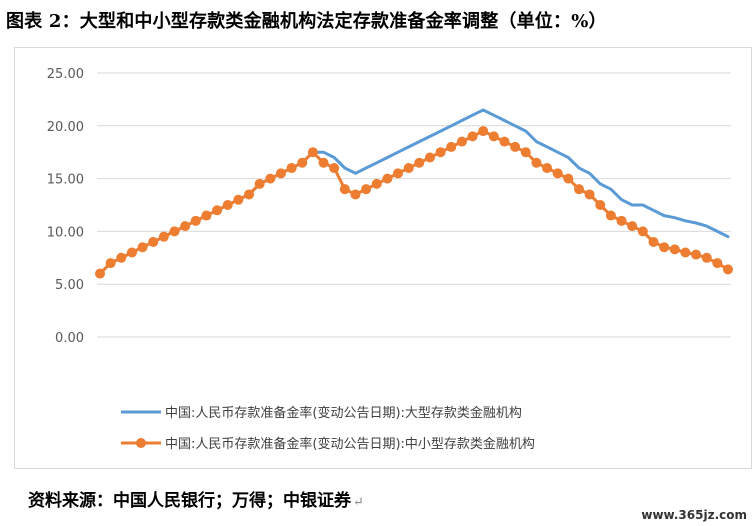 The width and height of the screenshot is (755, 526). I want to click on y-tick-label: 15.00, so click(65, 180).